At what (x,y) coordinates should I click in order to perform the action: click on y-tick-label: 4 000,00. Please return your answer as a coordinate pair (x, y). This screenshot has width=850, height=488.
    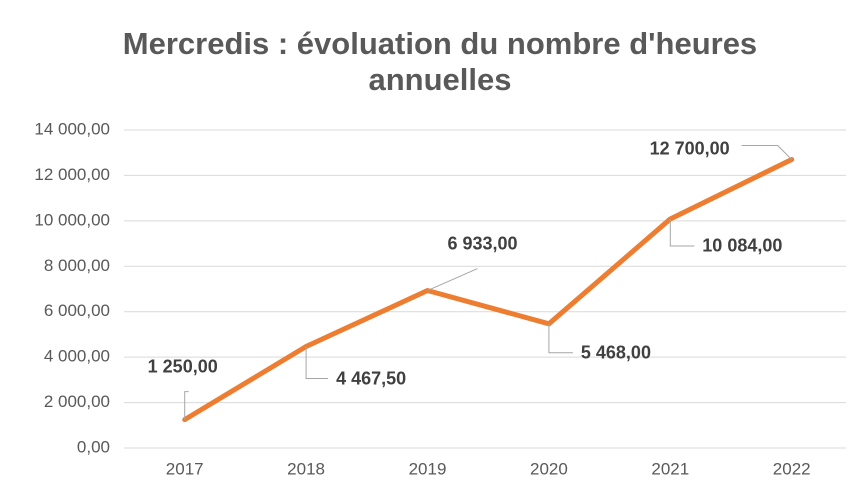
    Looking at the image, I should click on (77, 356).